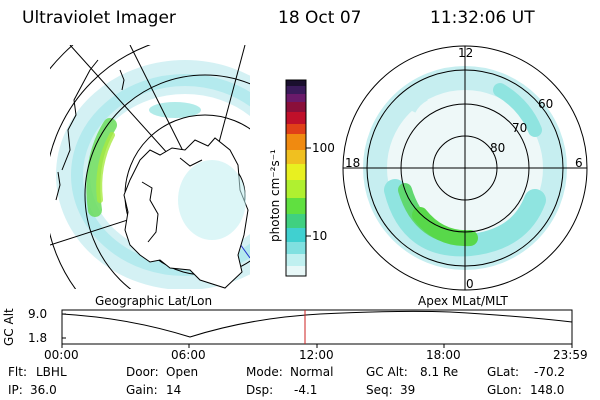 This screenshot has width=600, height=400. I want to click on status-label-seq: Seq:, so click(379, 390).